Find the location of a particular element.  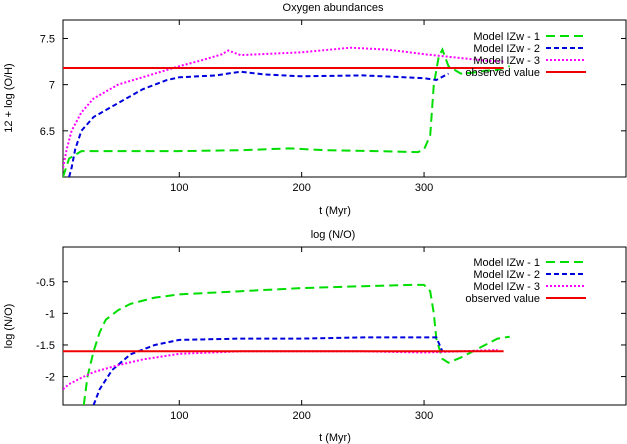

y-axis-label: 12 + log (O/H) is located at coordinates (9, 97).